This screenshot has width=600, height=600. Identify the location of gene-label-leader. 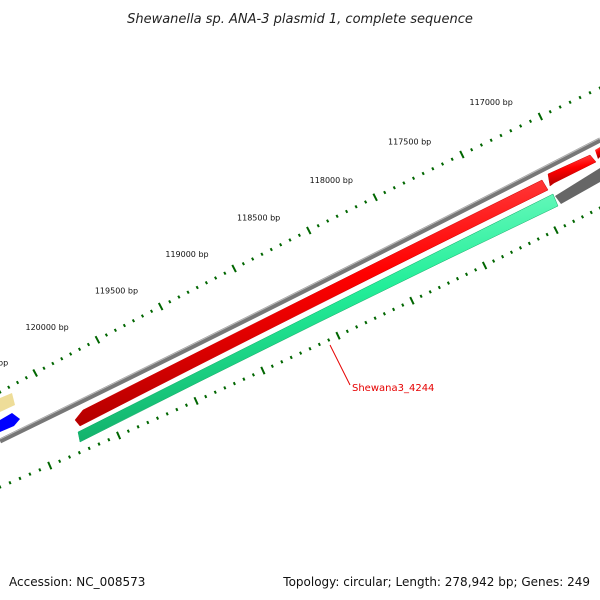
(340, 365).